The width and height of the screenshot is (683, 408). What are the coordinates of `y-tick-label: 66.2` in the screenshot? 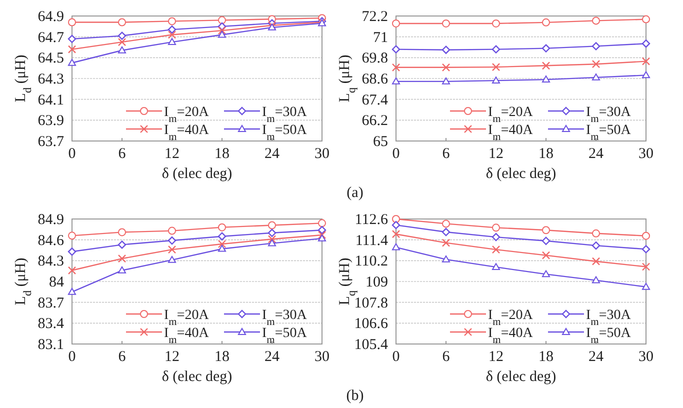 It's located at (375, 121).